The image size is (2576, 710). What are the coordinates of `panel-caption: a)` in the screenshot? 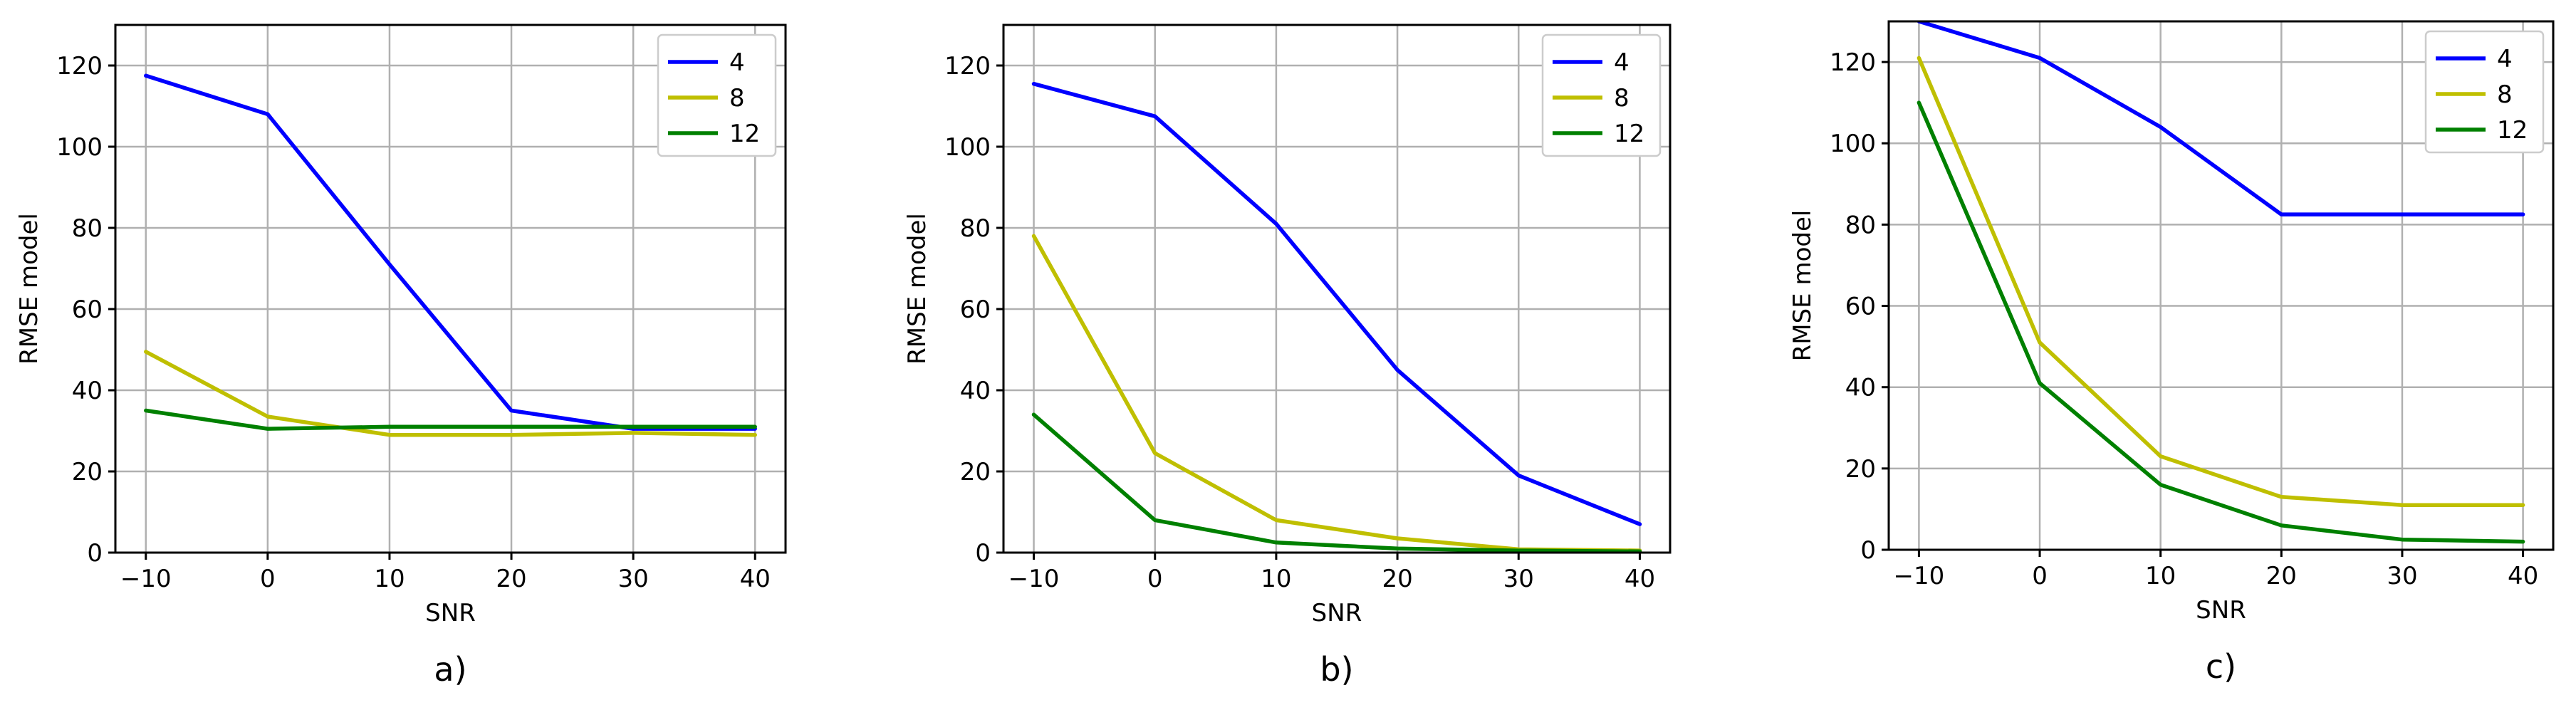 It's located at (450, 669).